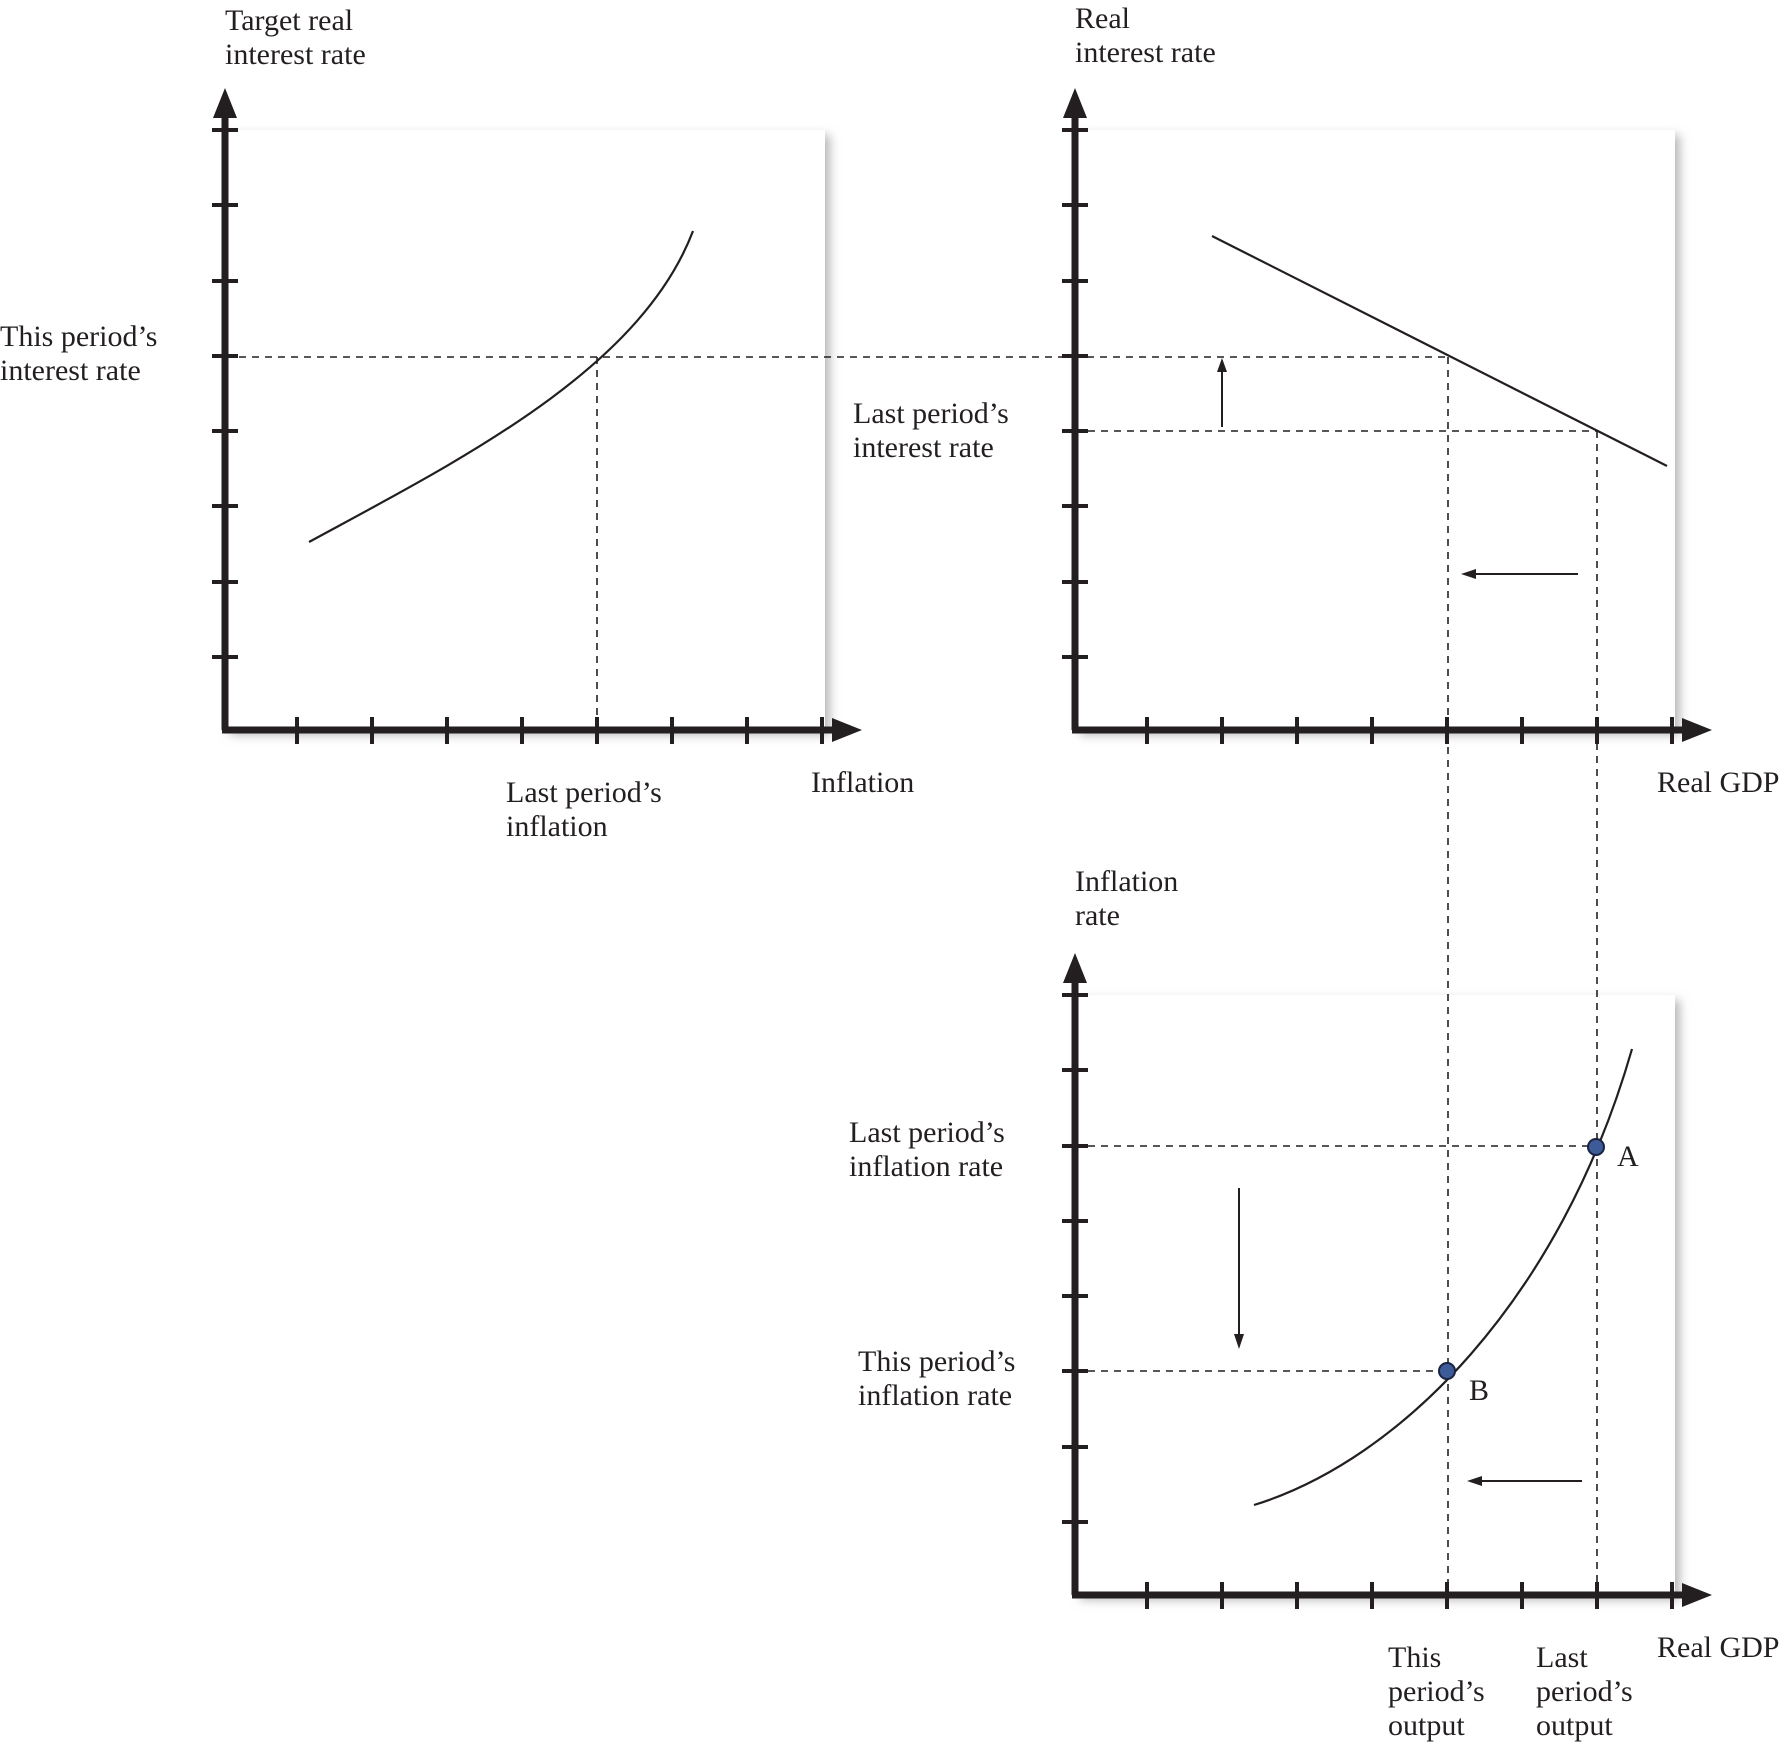  Describe the element at coordinates (1447, 1371) in the screenshot. I see `point-b-marker` at that location.